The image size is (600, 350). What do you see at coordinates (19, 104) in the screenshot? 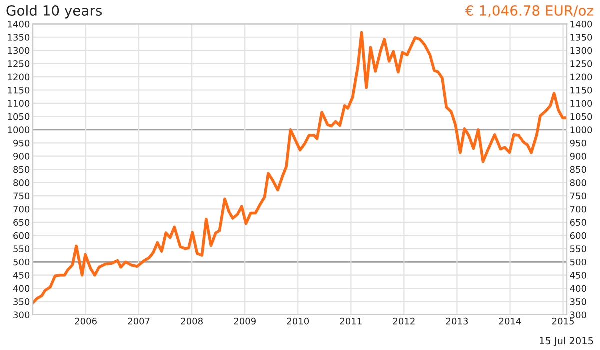
I see `y-tick-label: 1100` at bounding box center [19, 104].